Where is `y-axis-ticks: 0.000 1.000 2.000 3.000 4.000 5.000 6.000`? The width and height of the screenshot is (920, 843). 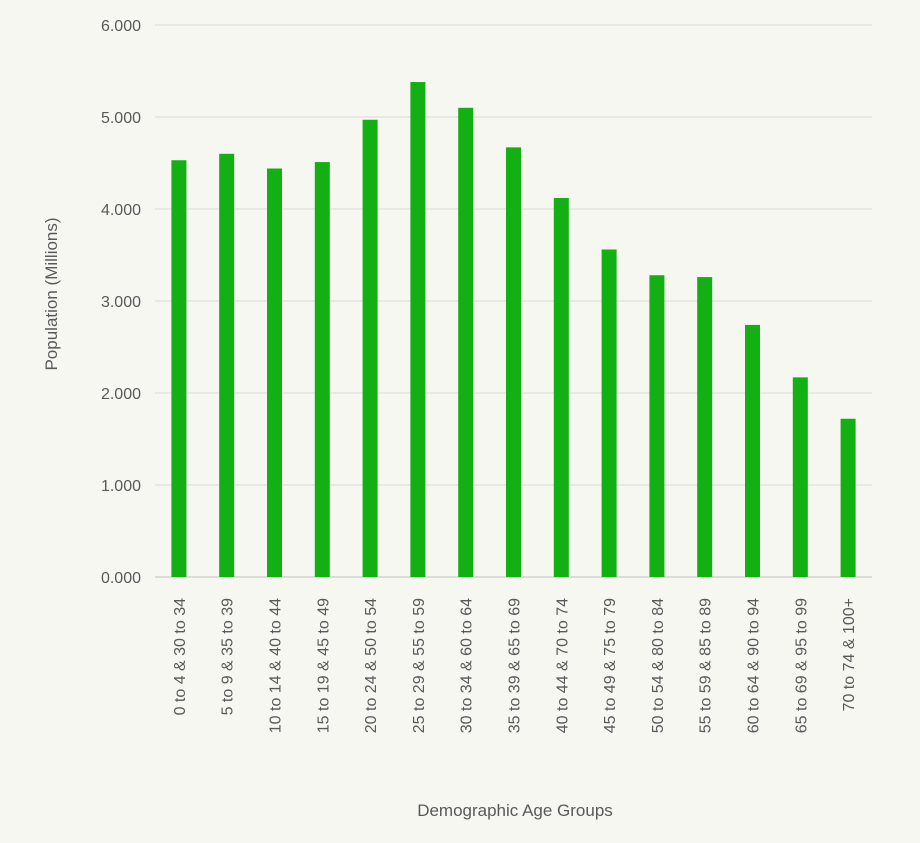 y-axis-ticks: 0.000 1.000 2.000 3.000 4.000 5.000 6.000 is located at coordinates (121, 302).